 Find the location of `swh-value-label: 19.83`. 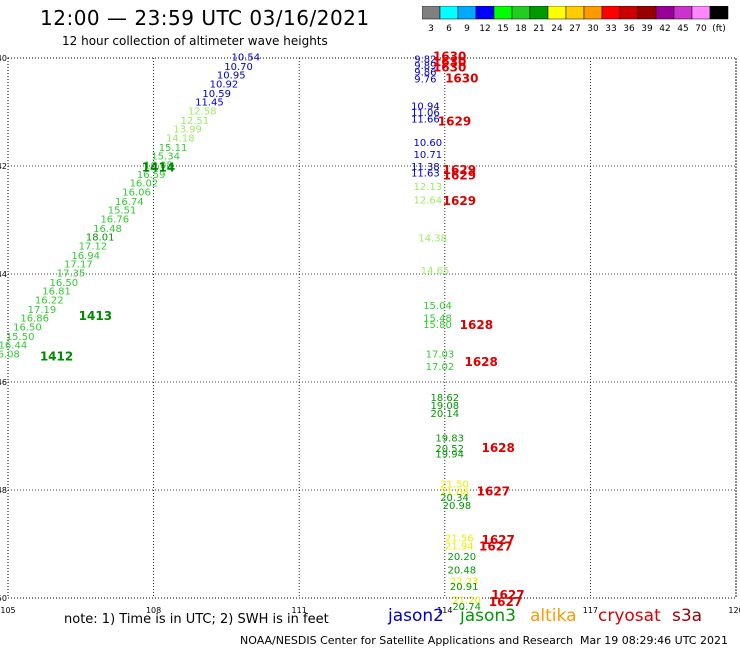

swh-value-label: 19.83 is located at coordinates (449, 438).